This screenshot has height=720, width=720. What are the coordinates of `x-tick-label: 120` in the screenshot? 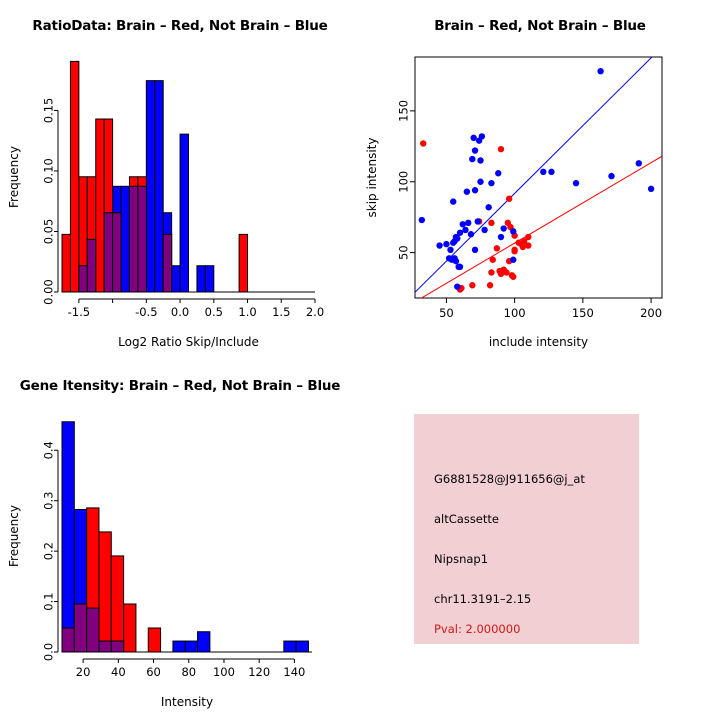 It's located at (259, 672).